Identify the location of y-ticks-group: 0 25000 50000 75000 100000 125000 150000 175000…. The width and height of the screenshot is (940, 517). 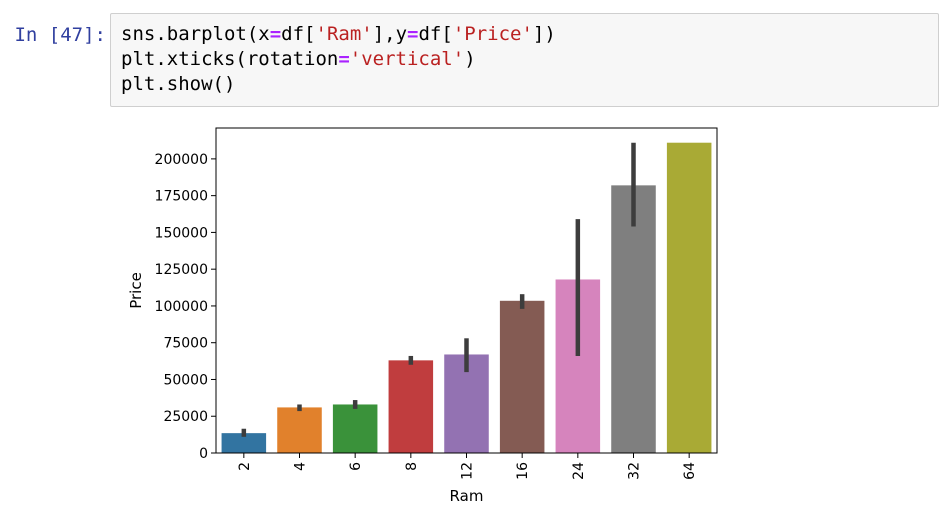
(185, 307).